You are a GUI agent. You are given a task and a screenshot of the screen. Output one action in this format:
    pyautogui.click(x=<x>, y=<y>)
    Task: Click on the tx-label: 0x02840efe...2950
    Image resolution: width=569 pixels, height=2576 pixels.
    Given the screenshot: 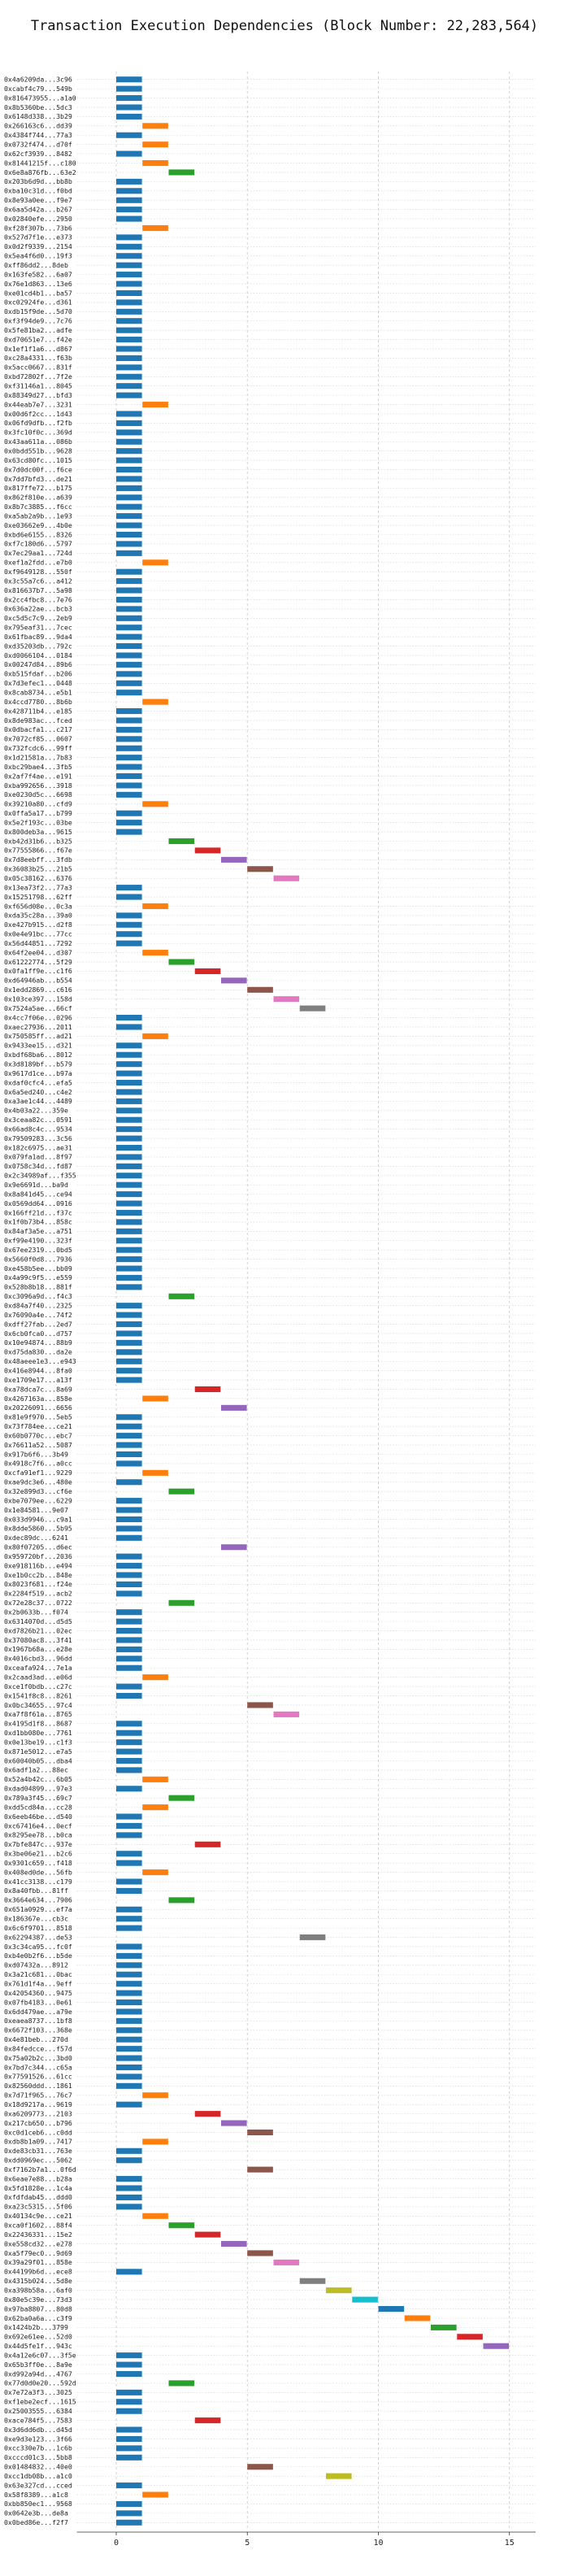 What is the action you would take?
    pyautogui.click(x=38, y=219)
    